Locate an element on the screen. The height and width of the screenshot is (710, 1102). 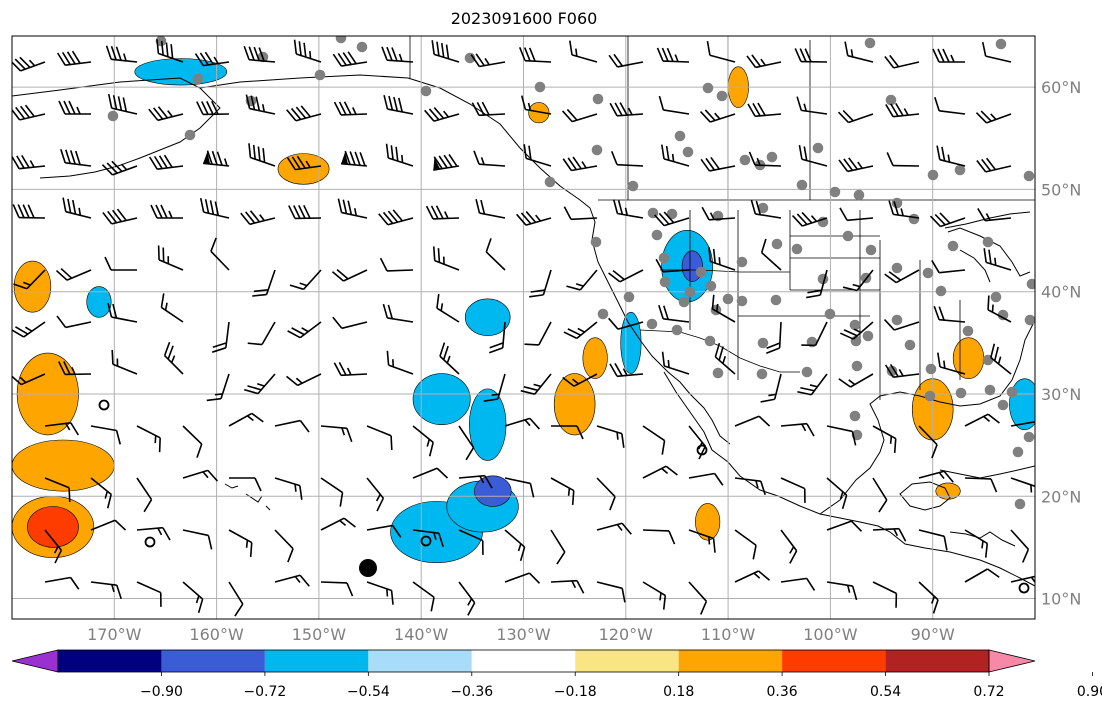
colorbar-segment is located at coordinates (523, 661).